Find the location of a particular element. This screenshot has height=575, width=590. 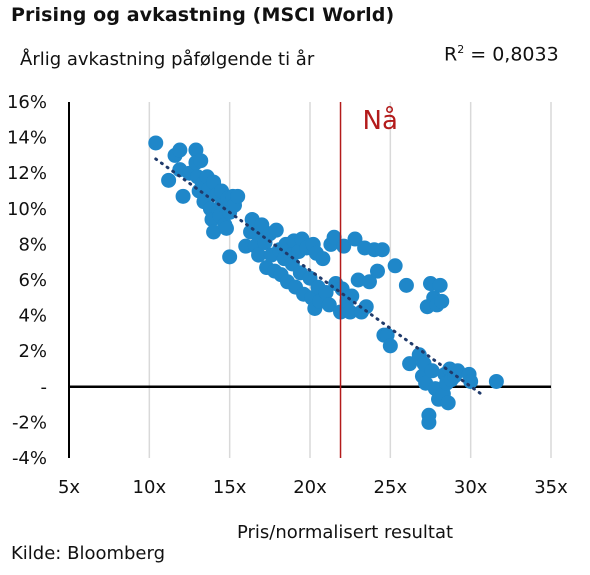

r-squared-superscript: 2 is located at coordinates (461, 49).